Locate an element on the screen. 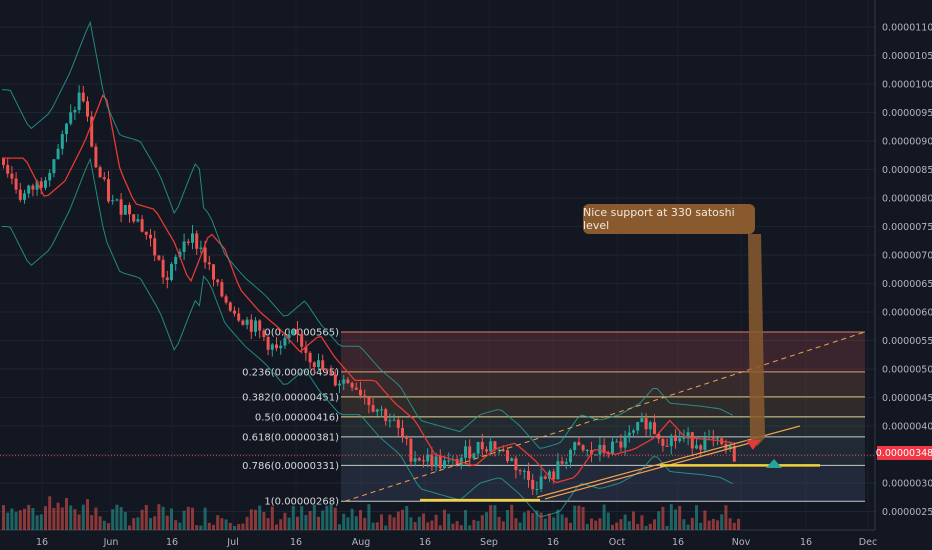 The image size is (932, 550). fib-level-label: 1(0.00000268) is located at coordinates (301, 502).